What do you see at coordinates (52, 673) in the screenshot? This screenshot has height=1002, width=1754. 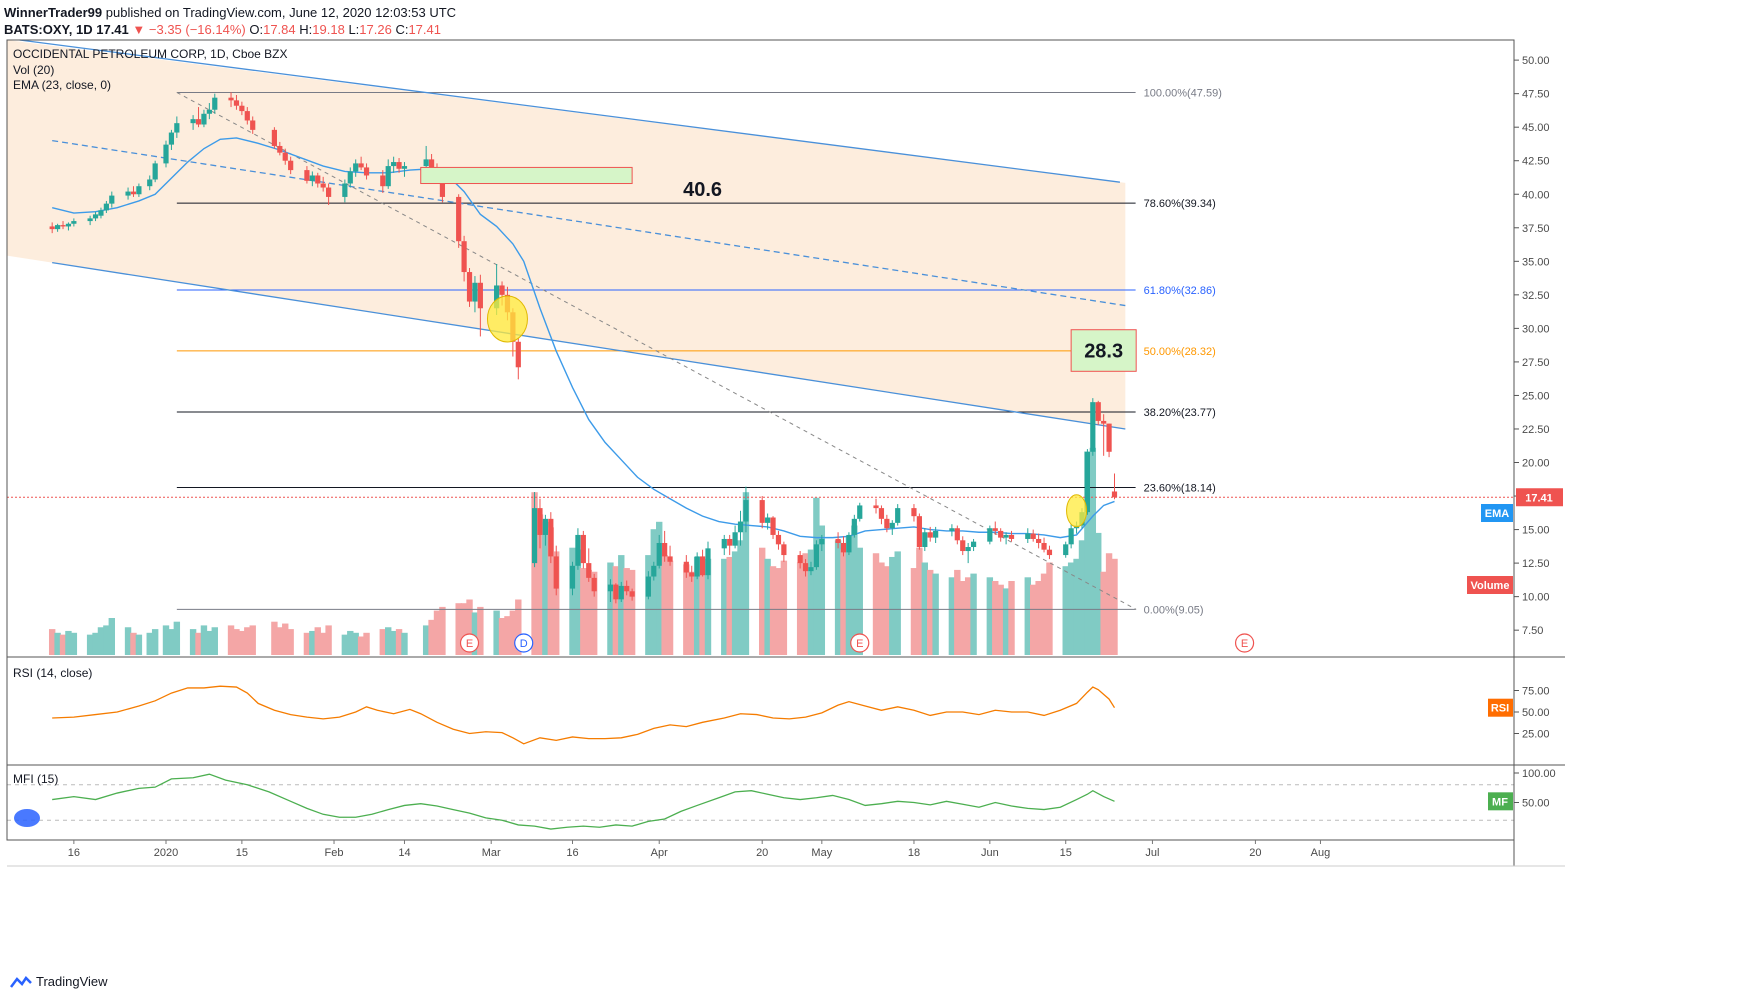 I see `rsi-legend: RSI (14, close)` at bounding box center [52, 673].